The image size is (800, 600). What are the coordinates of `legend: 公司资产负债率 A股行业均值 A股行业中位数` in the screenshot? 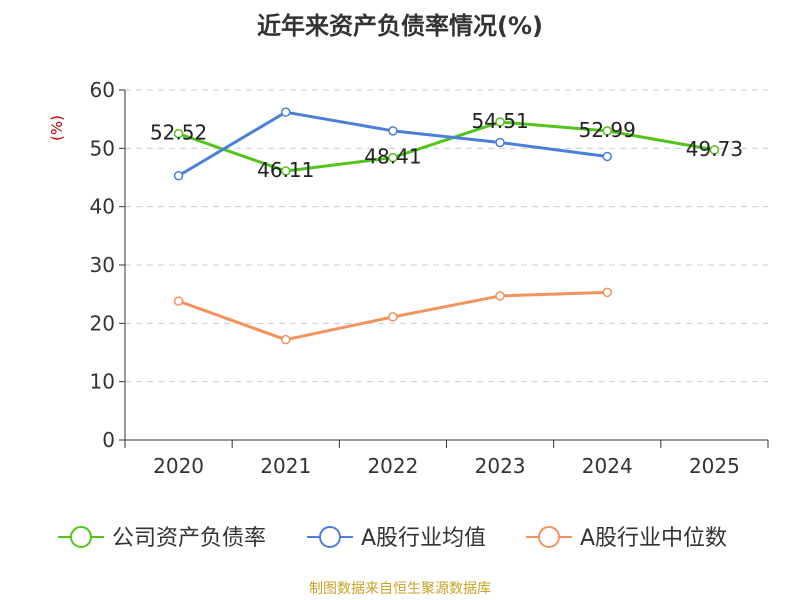 It's located at (392, 538).